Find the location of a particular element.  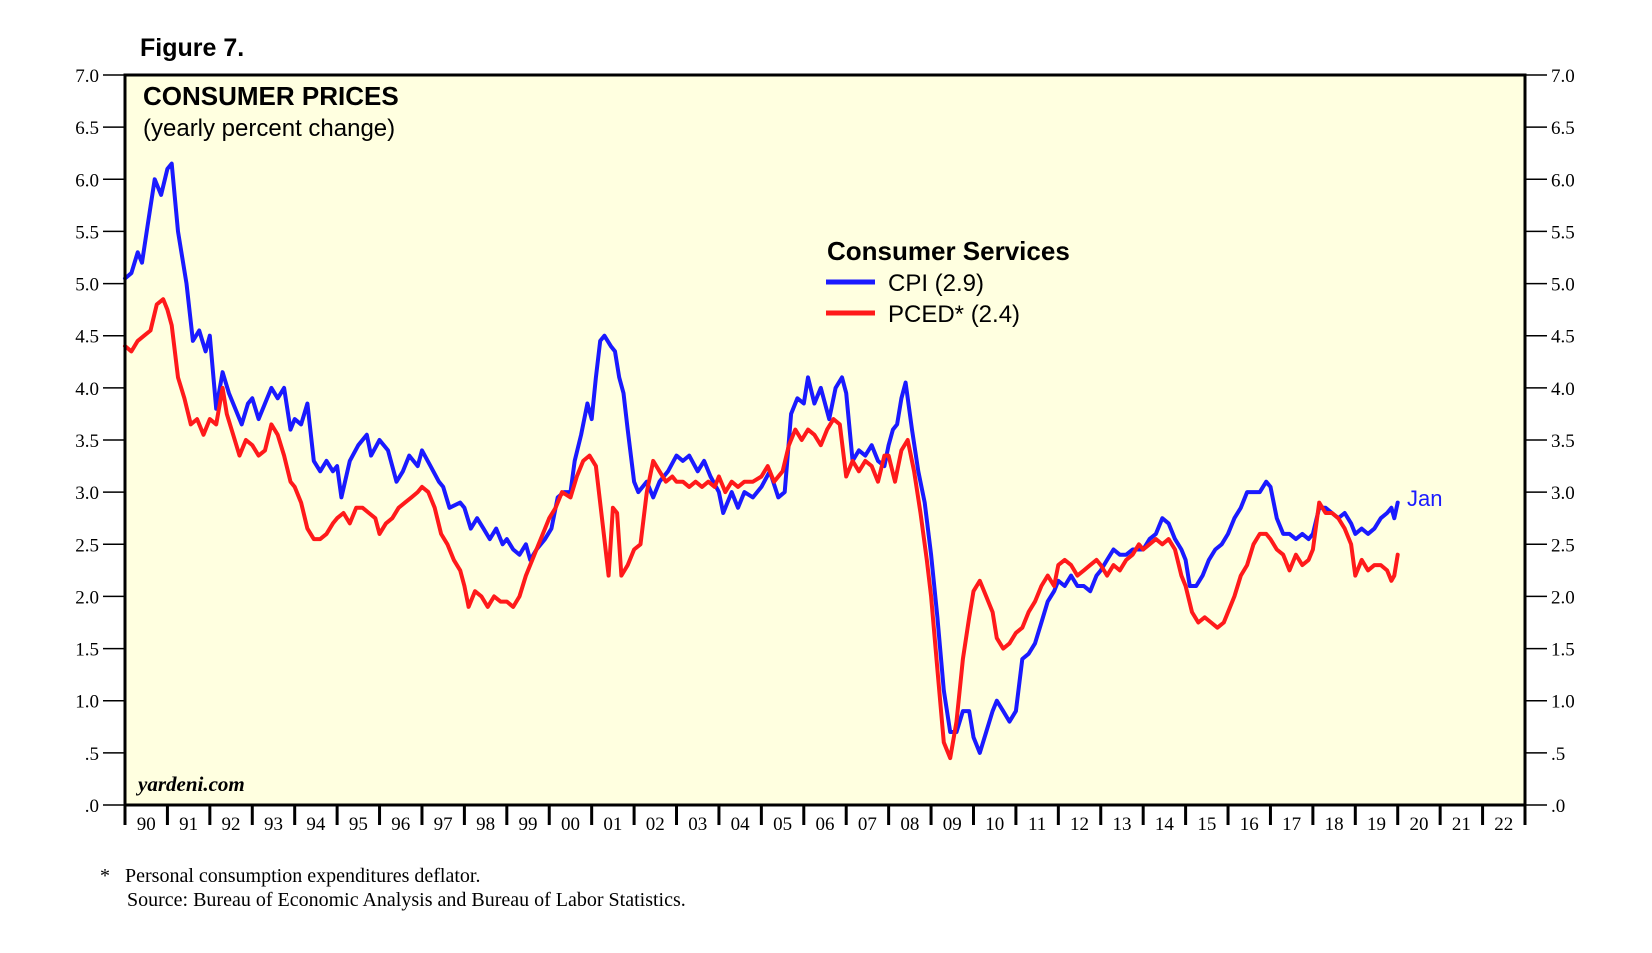

y-tick-label-left: 2.5 is located at coordinates (87, 545).